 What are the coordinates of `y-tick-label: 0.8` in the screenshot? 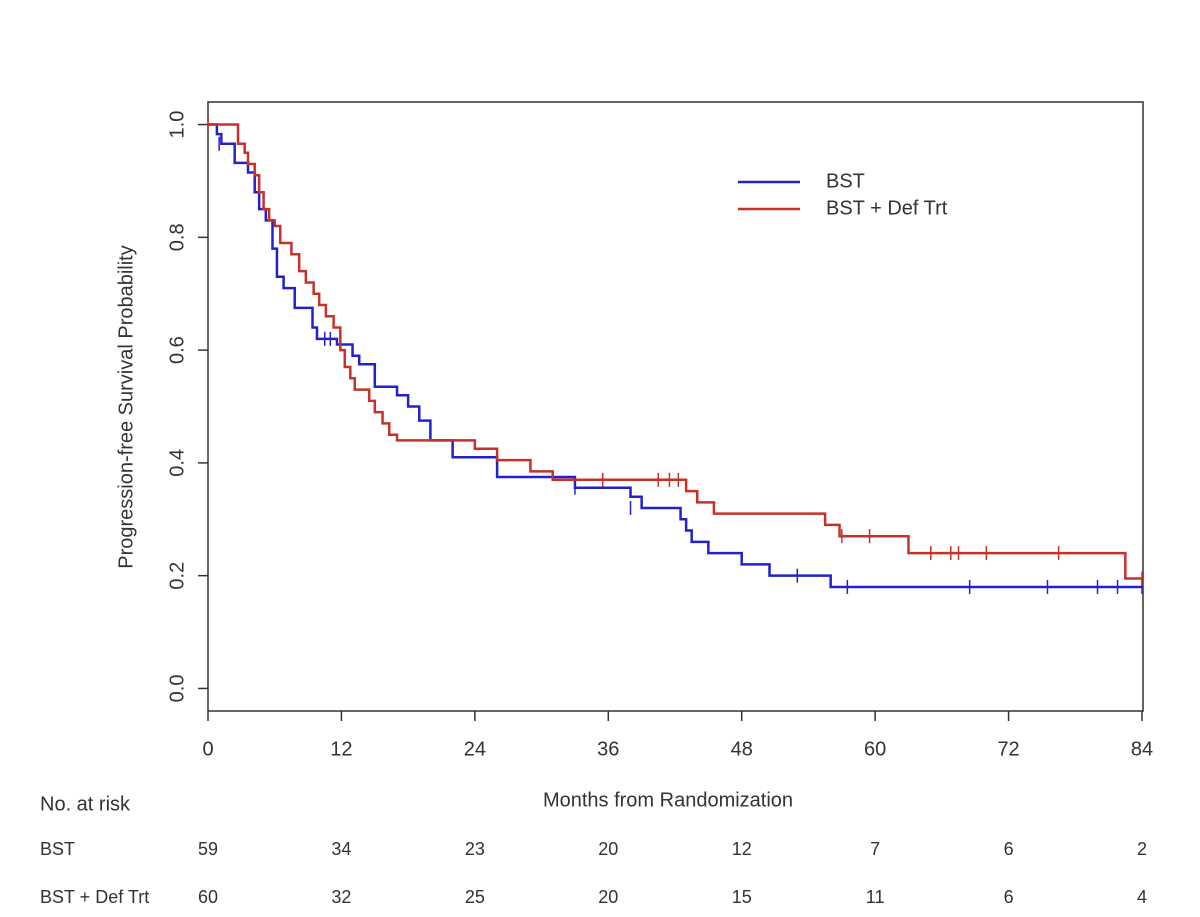 It's located at (177, 237).